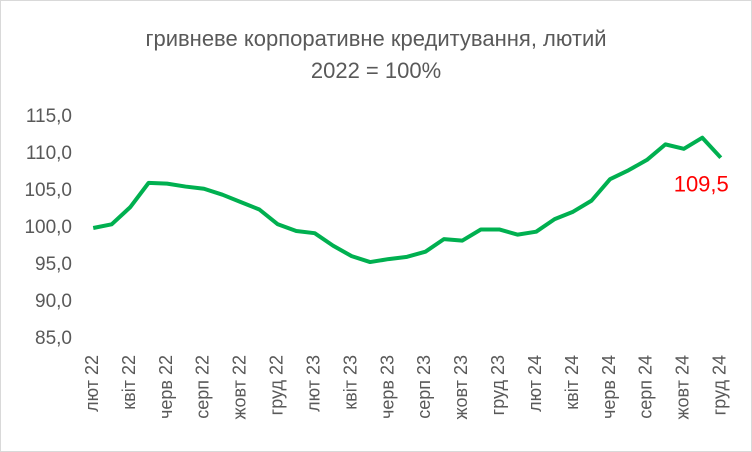 This screenshot has height=452, width=752. I want to click on x-tick-label: черв 22, so click(166, 387).